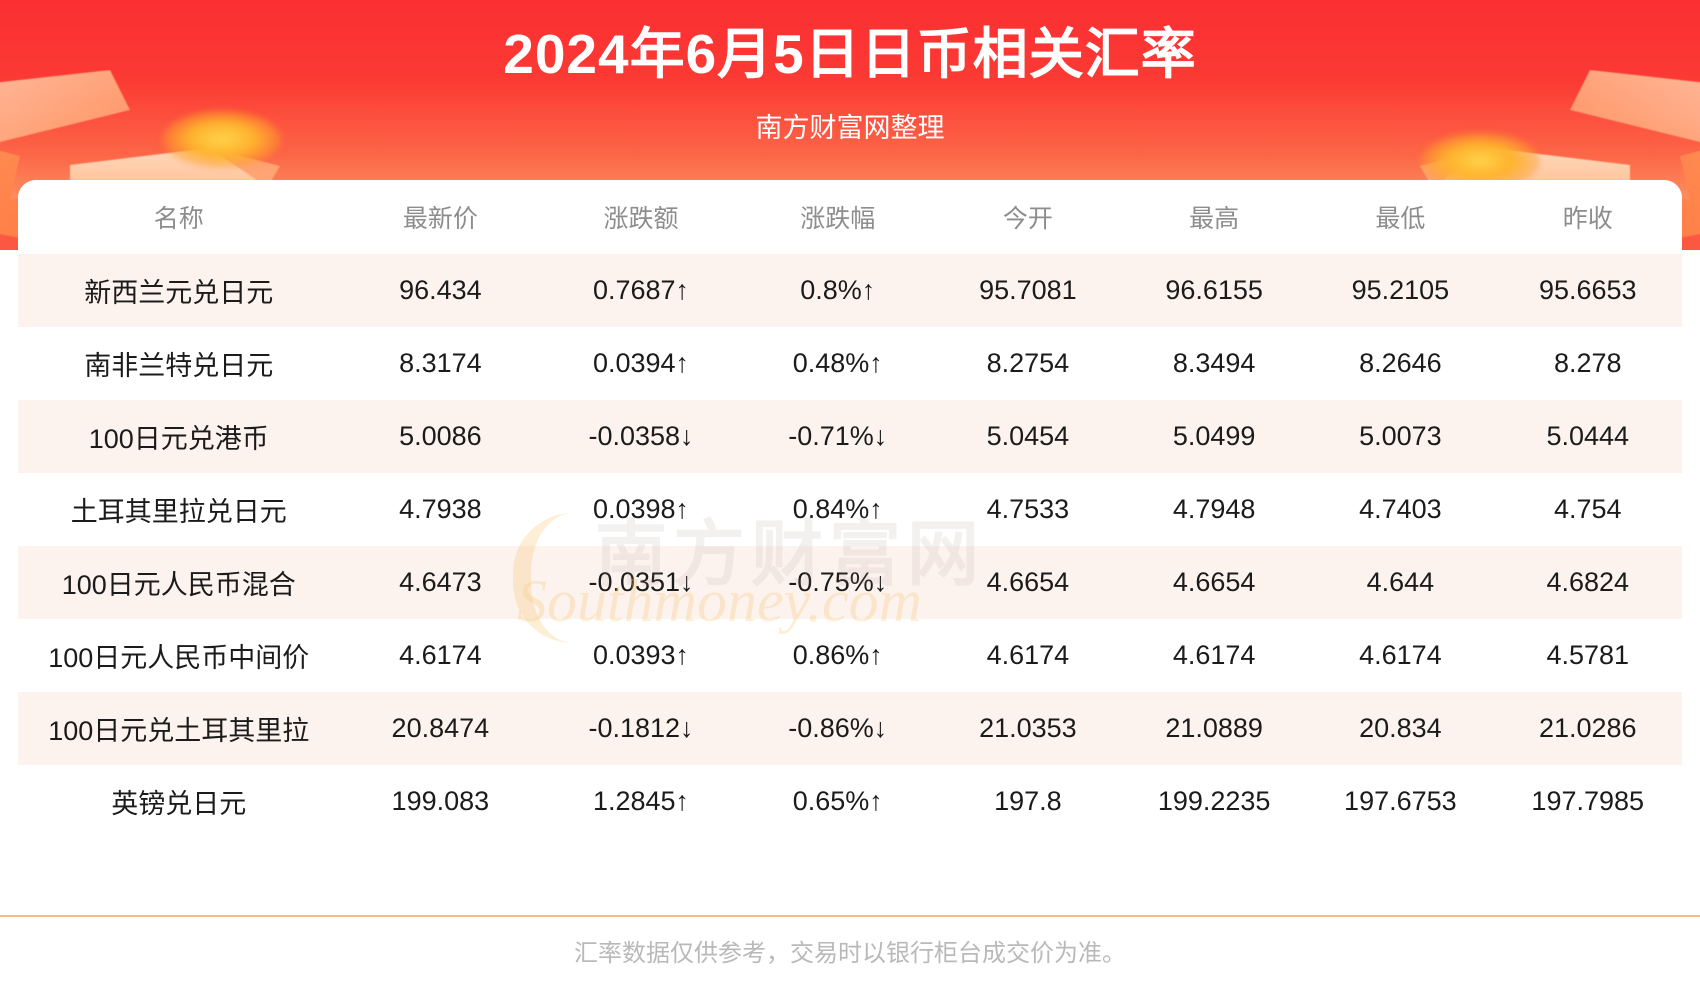 This screenshot has width=1700, height=1000. Describe the element at coordinates (837, 655) in the screenshot. I see `cell-change-percent: 0.86%↑` at that location.